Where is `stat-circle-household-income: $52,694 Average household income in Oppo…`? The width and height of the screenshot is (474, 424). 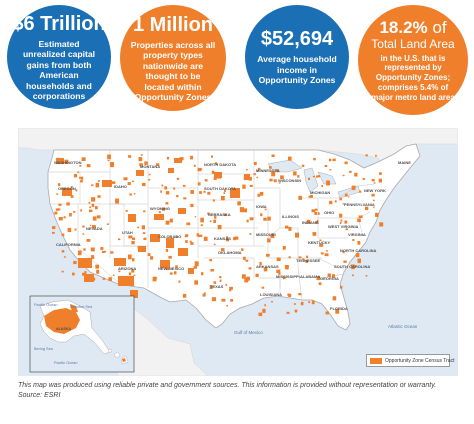
stat-circle-household-income: $52,694 Average household income in Oppo… is located at coordinates (297, 57).